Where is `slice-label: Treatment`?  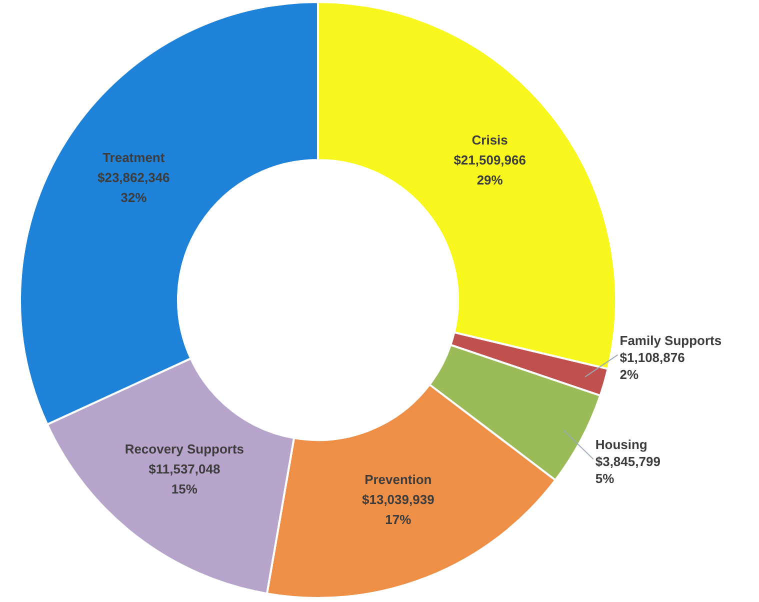 slice-label: Treatment is located at coordinates (134, 157).